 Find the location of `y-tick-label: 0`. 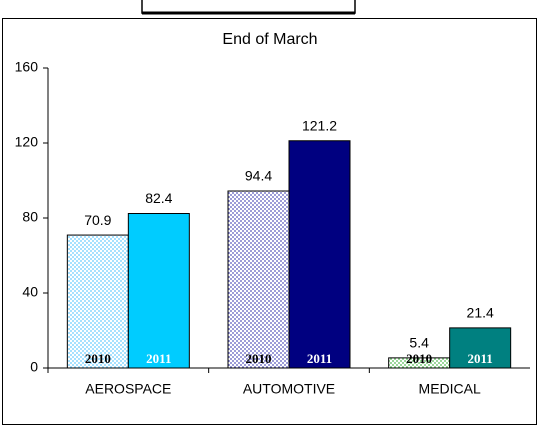

y-tick-label: 0 is located at coordinates (34, 367).